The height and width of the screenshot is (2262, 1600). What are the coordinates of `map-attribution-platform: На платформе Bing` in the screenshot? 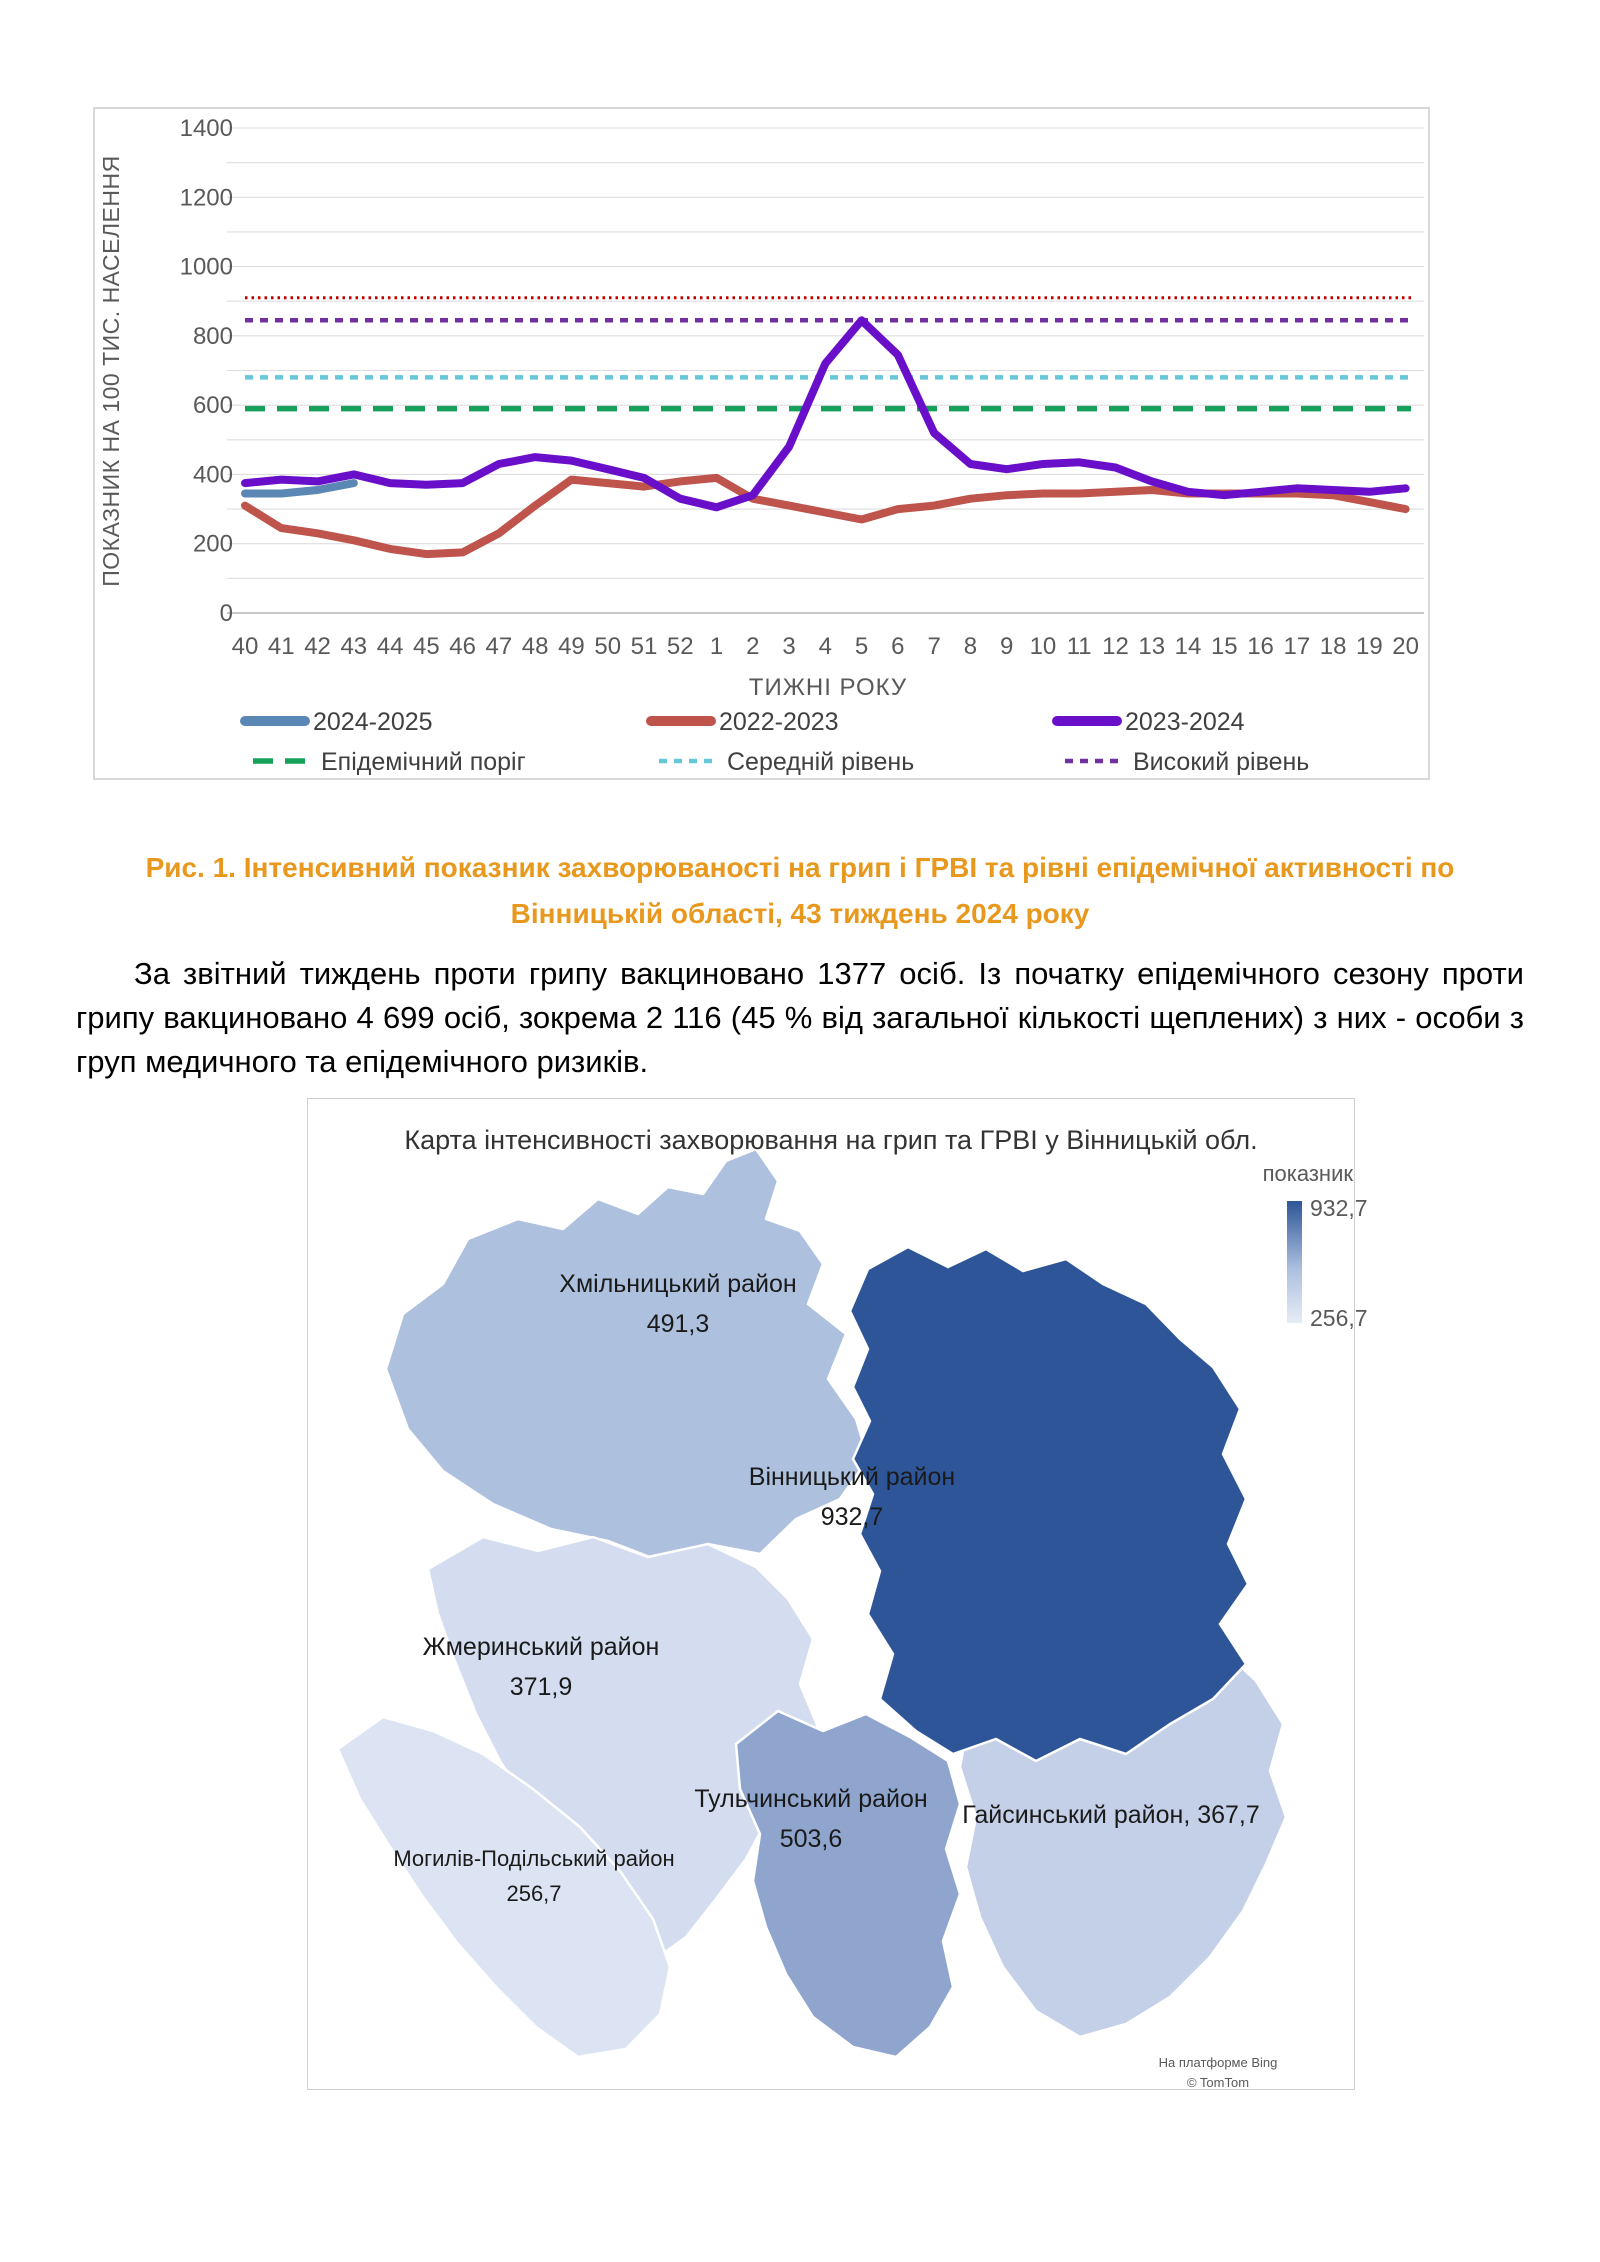 It's located at (1218, 2062).